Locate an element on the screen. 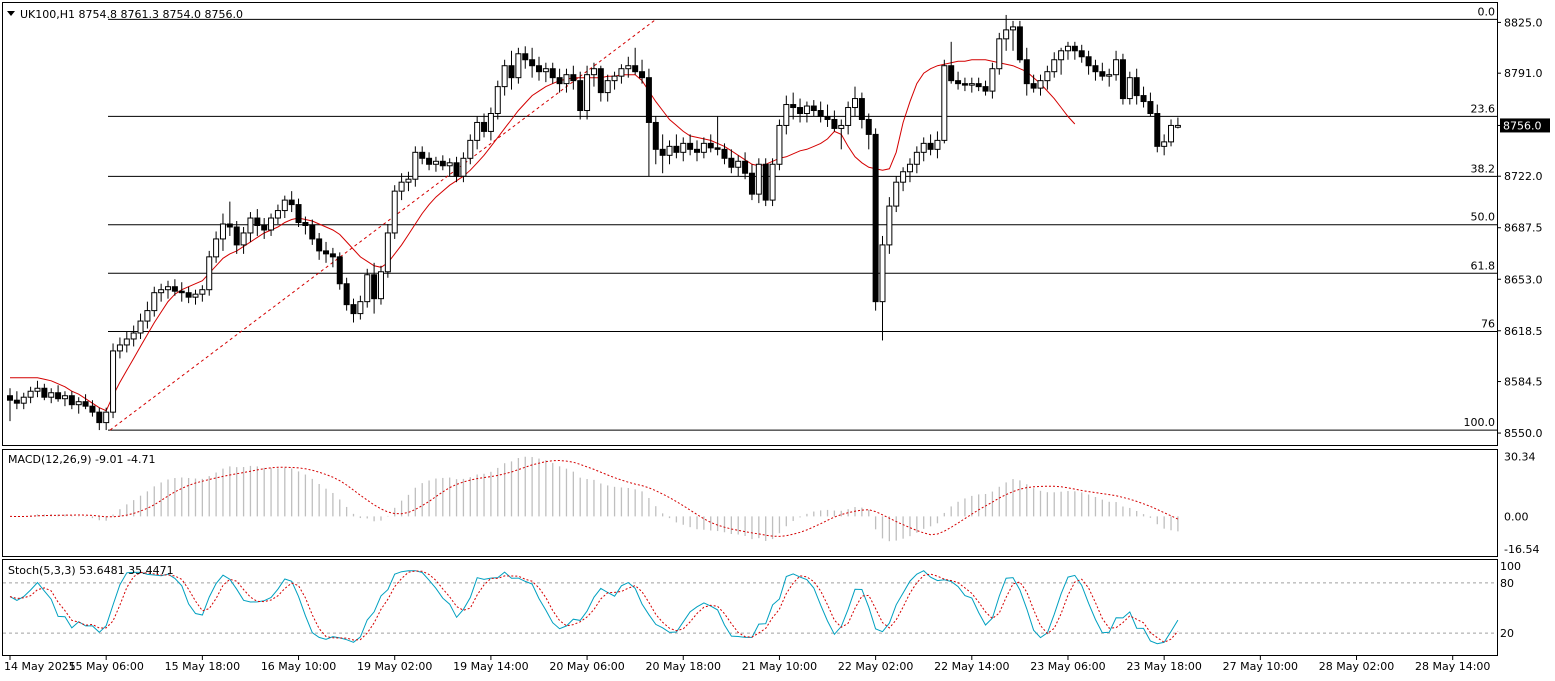  fibo-level-label: 61.8 is located at coordinates (1483, 265).